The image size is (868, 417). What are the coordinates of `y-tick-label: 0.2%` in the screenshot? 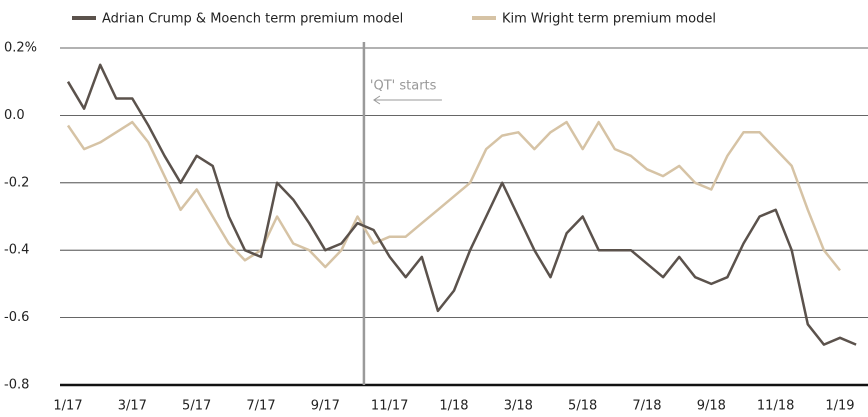 It's located at (20, 48).